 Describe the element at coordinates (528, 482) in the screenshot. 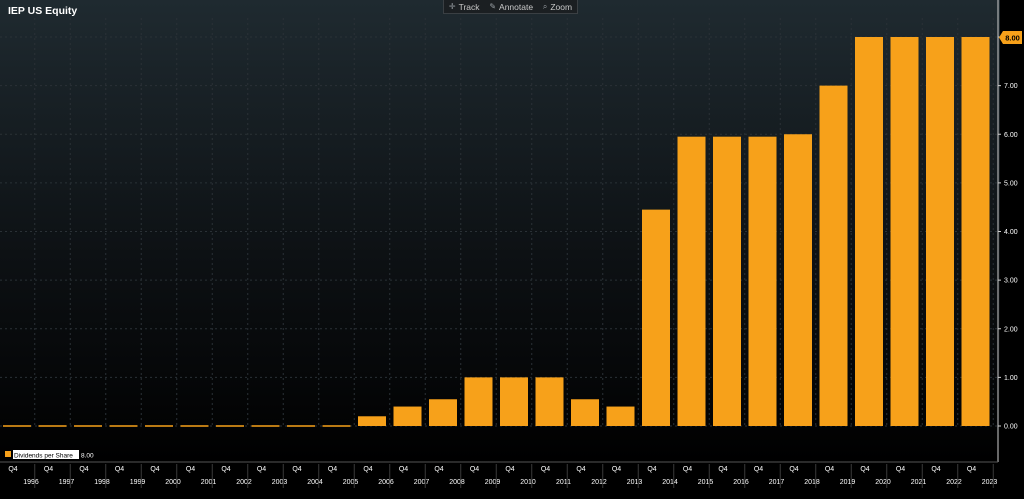

I see `x-tick-label-year: 2010` at that location.